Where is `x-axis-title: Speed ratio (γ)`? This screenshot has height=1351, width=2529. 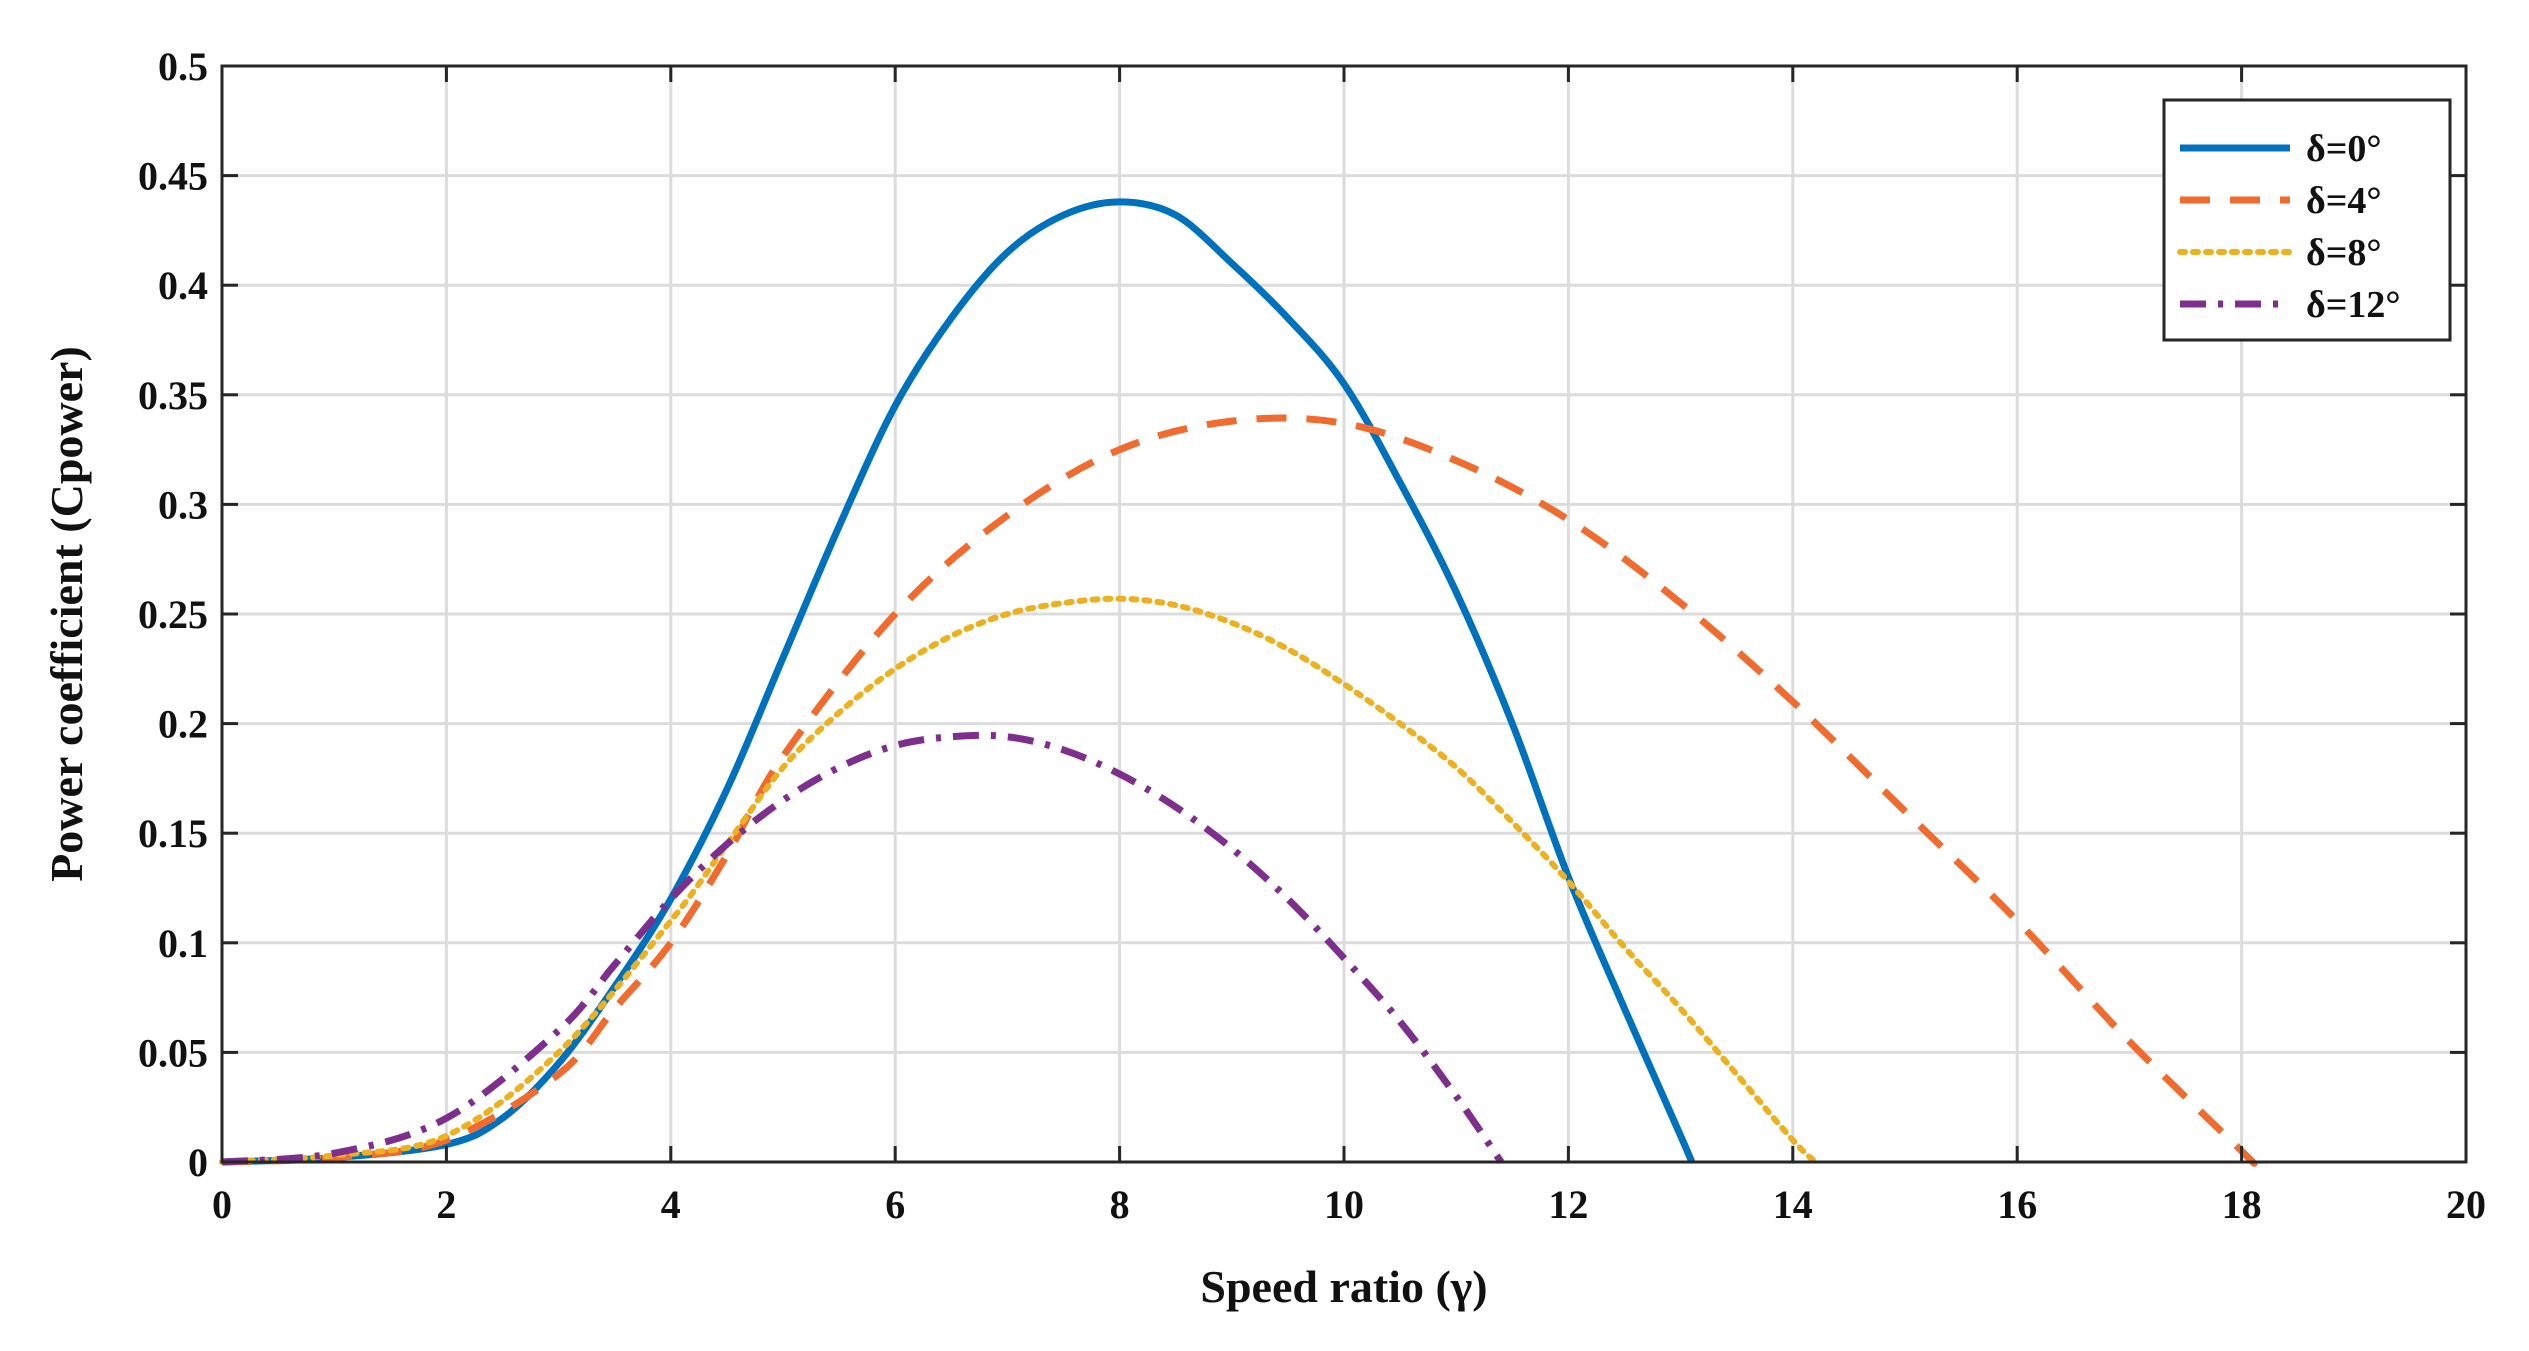
x-axis-title: Speed ratio (γ) is located at coordinates (1343, 1286).